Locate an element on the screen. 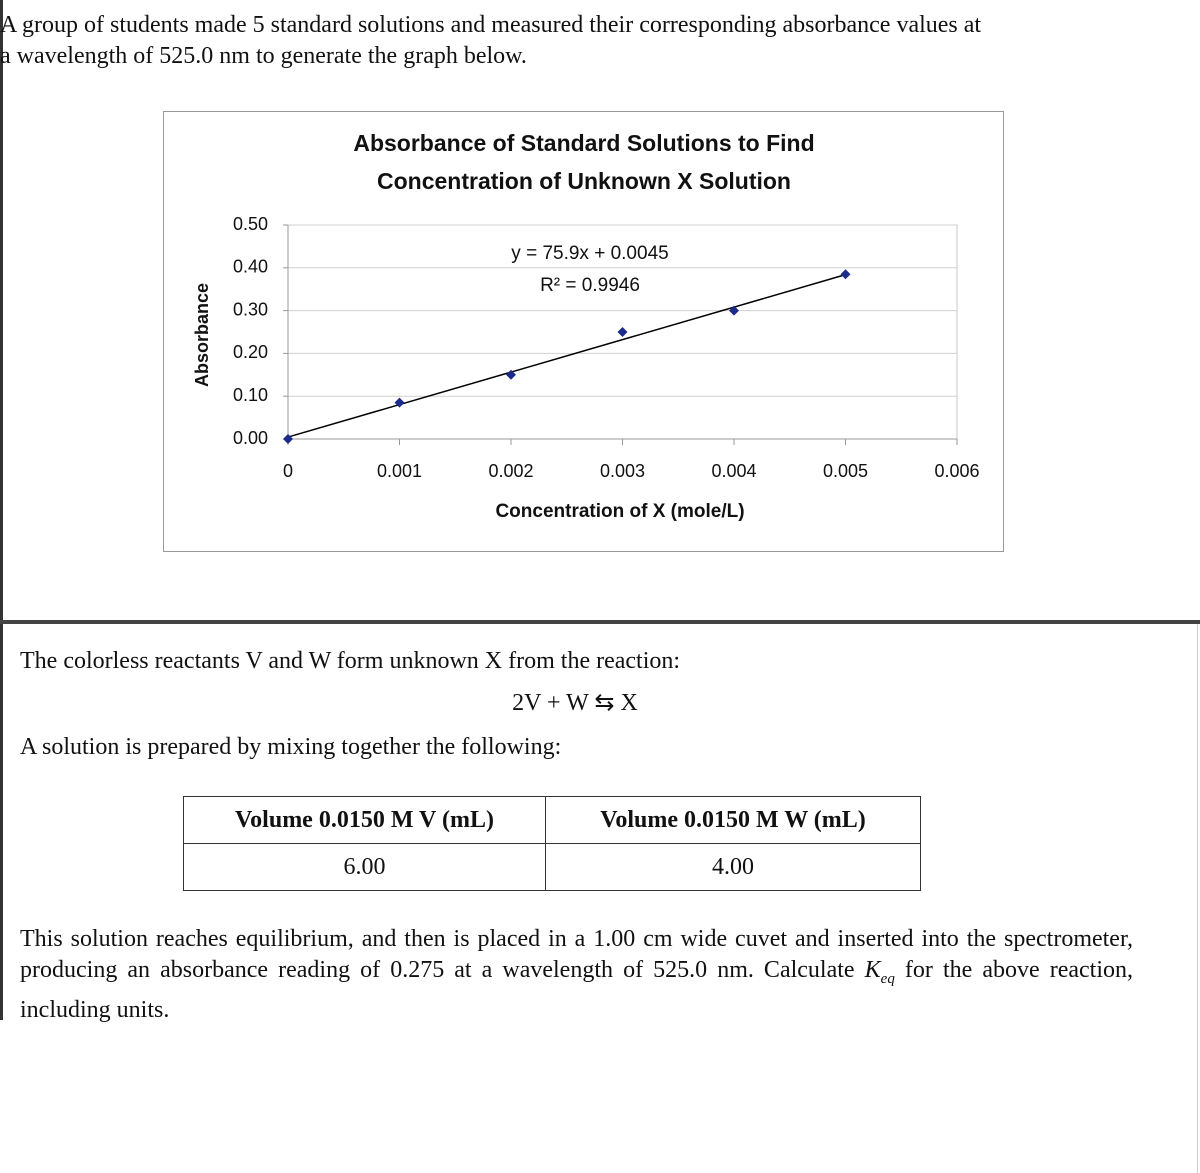 The height and width of the screenshot is (1173, 1200). question-text: for the above reaction, including units. is located at coordinates (576, 990).